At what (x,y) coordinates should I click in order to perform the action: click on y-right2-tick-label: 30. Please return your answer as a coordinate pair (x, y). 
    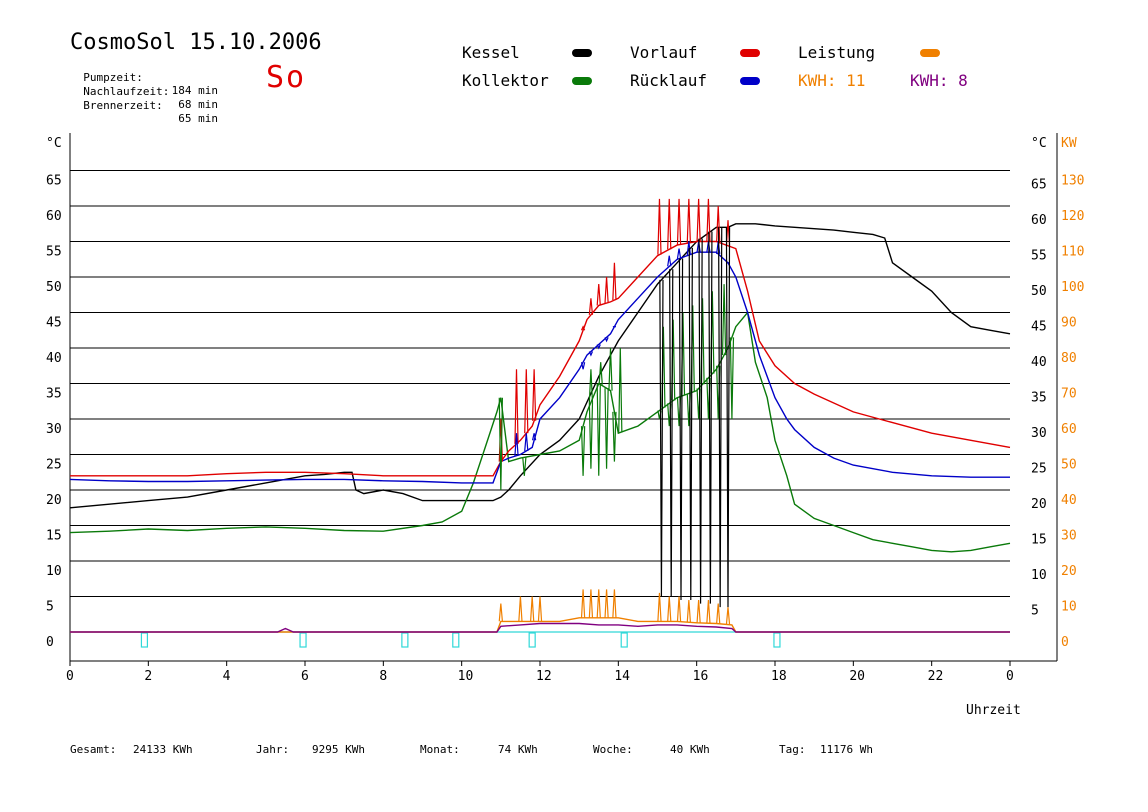
    Looking at the image, I should click on (1069, 536).